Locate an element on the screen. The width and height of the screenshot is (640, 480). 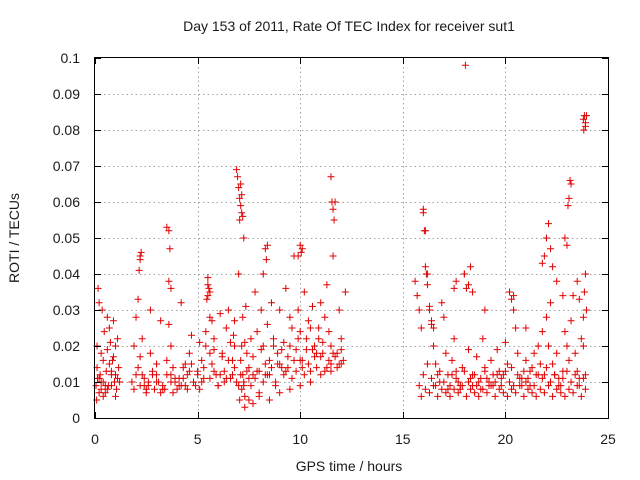
x-tick-labels: 0 5 10 15 20 25 is located at coordinates (353, 439).